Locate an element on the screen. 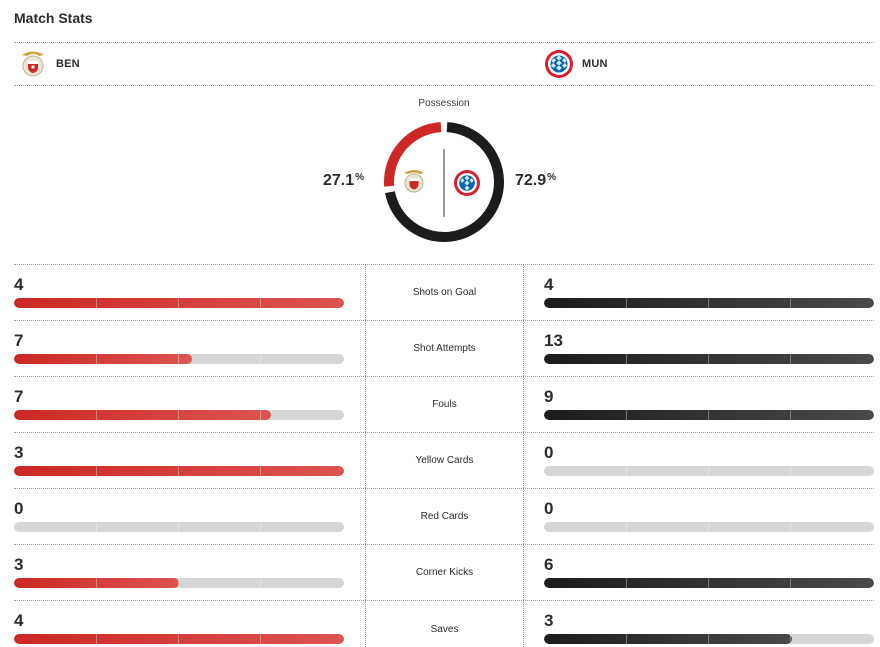 This screenshot has width=880, height=647. stat-row: 7 Fouls 9 is located at coordinates (444, 405).